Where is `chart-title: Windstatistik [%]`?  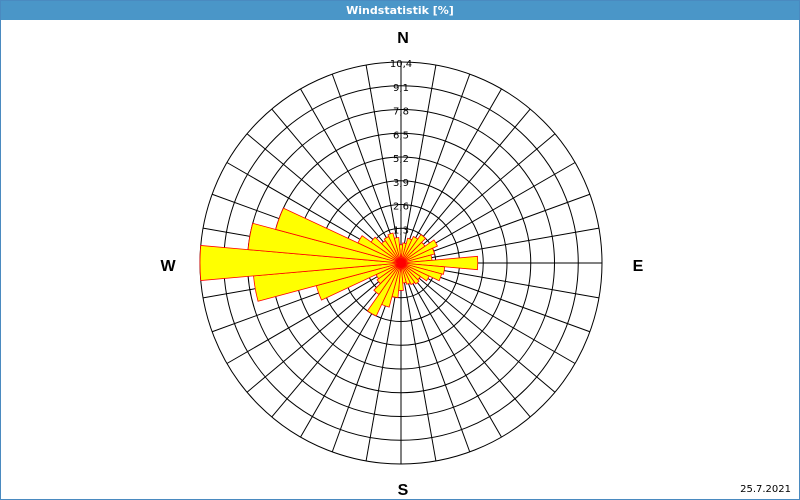
chart-title: Windstatistik [%] is located at coordinates (400, 10).